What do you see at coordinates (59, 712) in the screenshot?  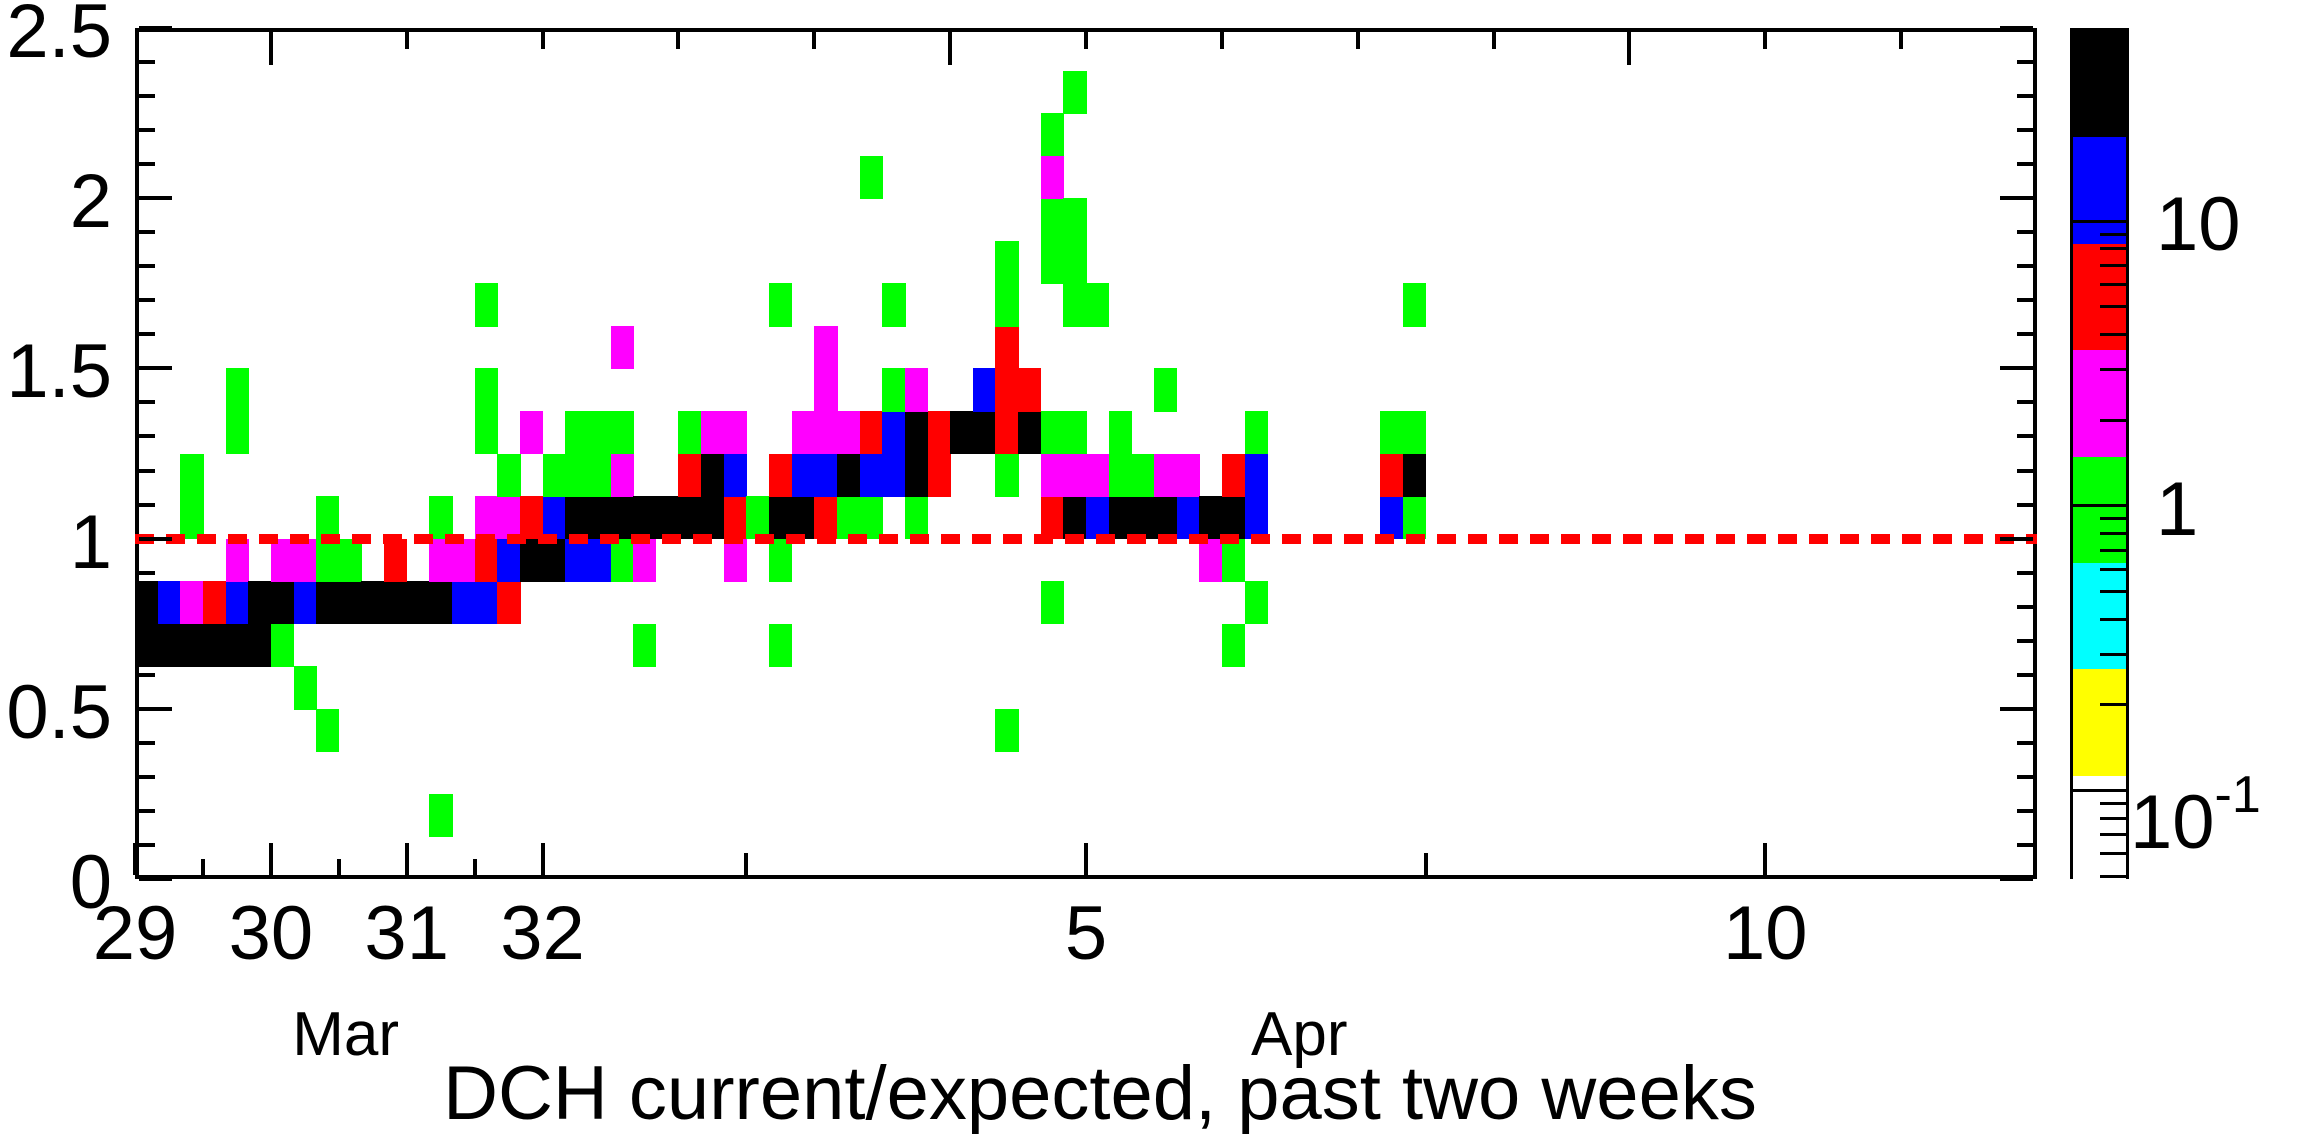 I see `y-axis-tick-label: 0.5` at bounding box center [59, 712].